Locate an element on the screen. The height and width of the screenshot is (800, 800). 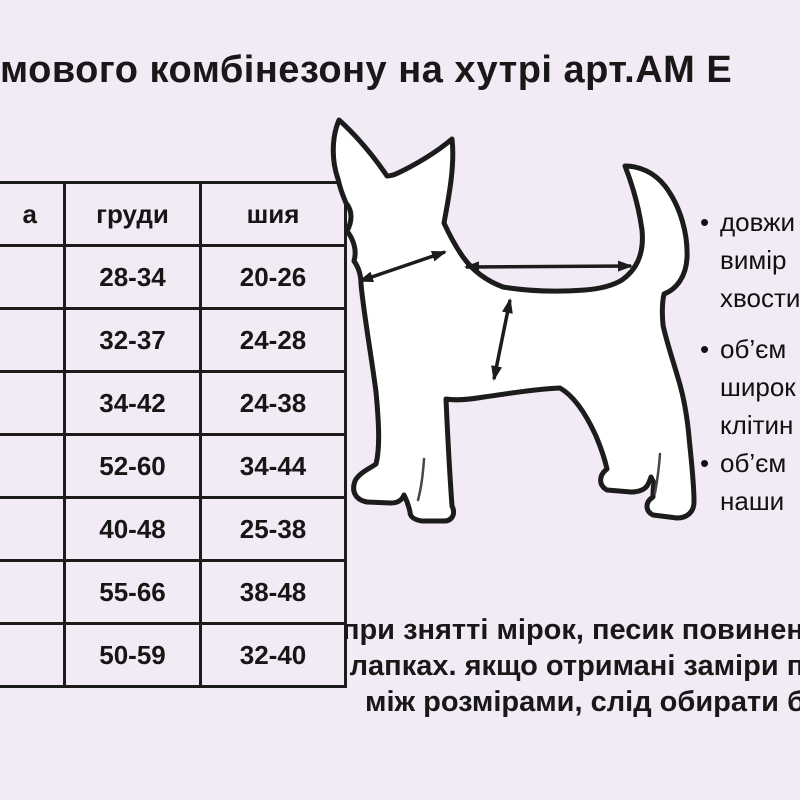
cell-chest: 28-34 is located at coordinates (132, 277).